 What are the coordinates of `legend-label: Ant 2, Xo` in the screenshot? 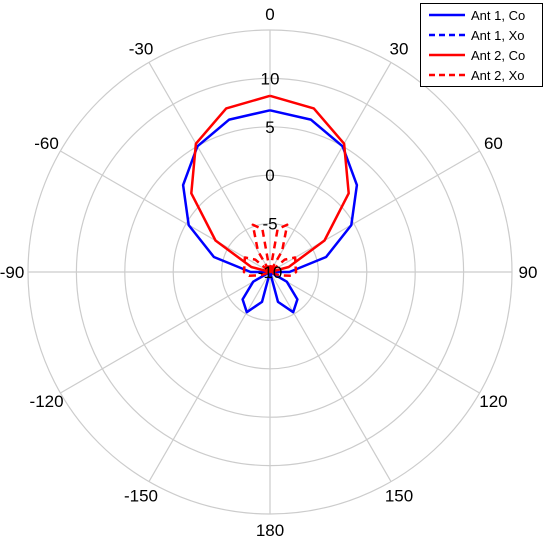 It's located at (498, 75).